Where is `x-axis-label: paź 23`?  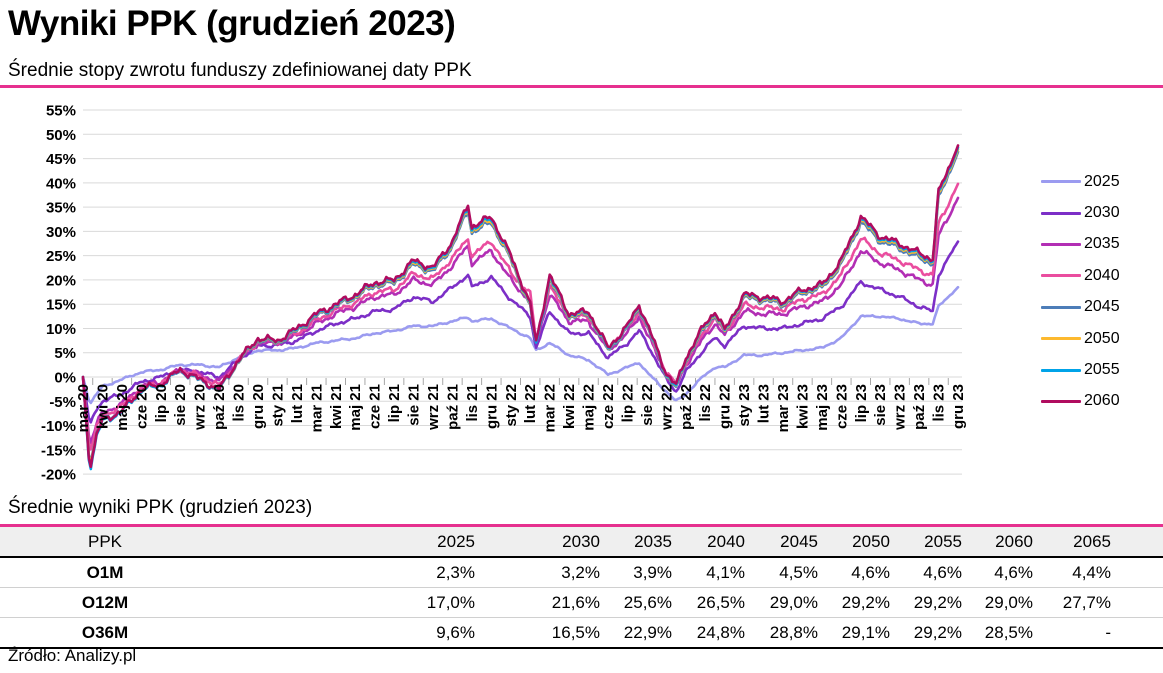
x-axis-label: paź 23 is located at coordinates (919, 407).